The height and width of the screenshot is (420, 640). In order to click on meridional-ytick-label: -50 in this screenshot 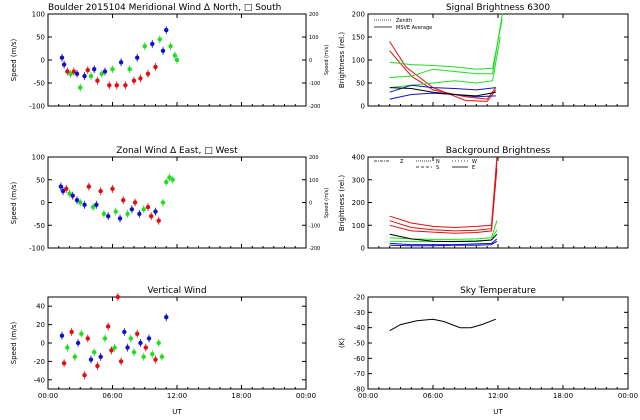, I will do `click(39, 84)`.